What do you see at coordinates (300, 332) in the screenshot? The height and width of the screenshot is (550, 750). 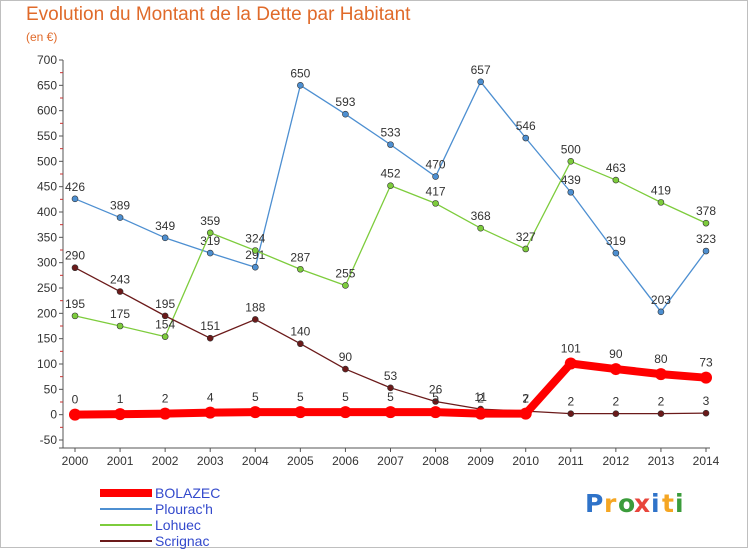 I see `data-label: 140` at bounding box center [300, 332].